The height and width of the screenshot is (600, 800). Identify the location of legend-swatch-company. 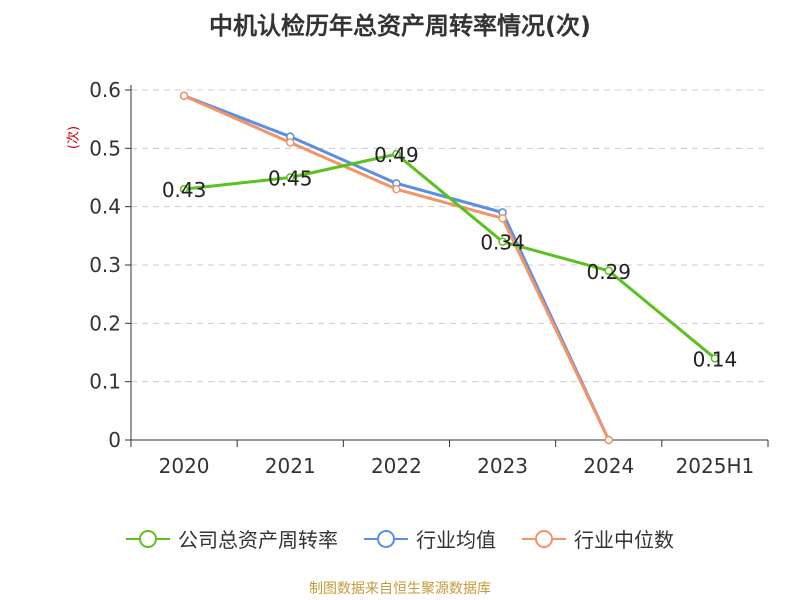
(148, 538).